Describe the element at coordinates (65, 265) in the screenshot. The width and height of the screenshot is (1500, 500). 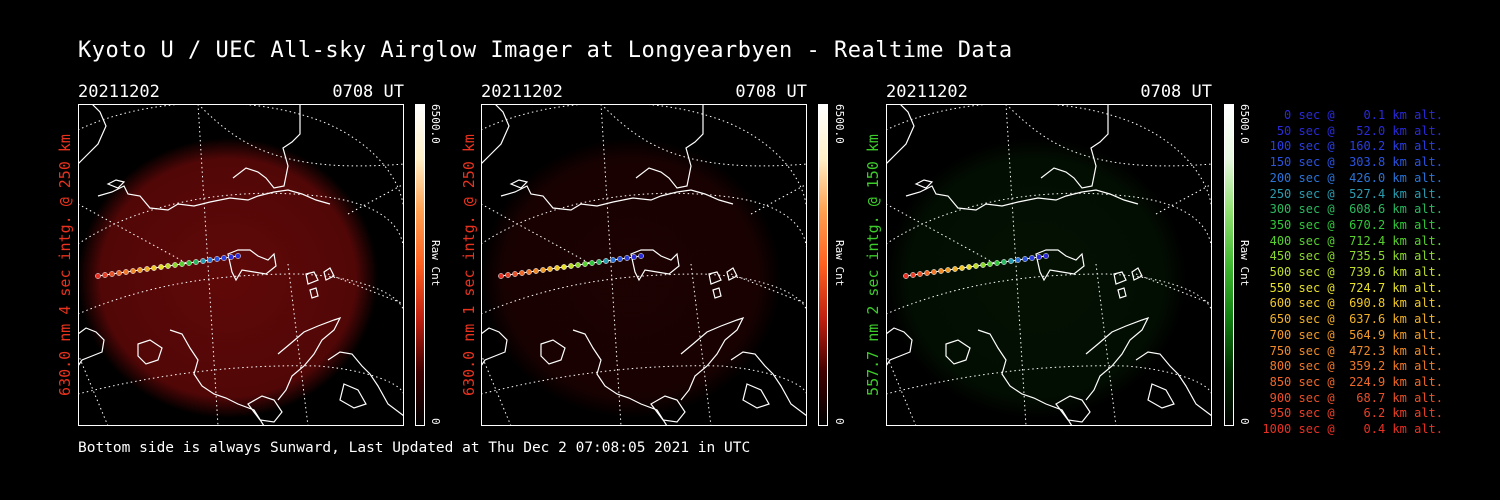
I see `panel-1-ylabel: 630.0 nm 4 sec intg. @ 250 km` at that location.